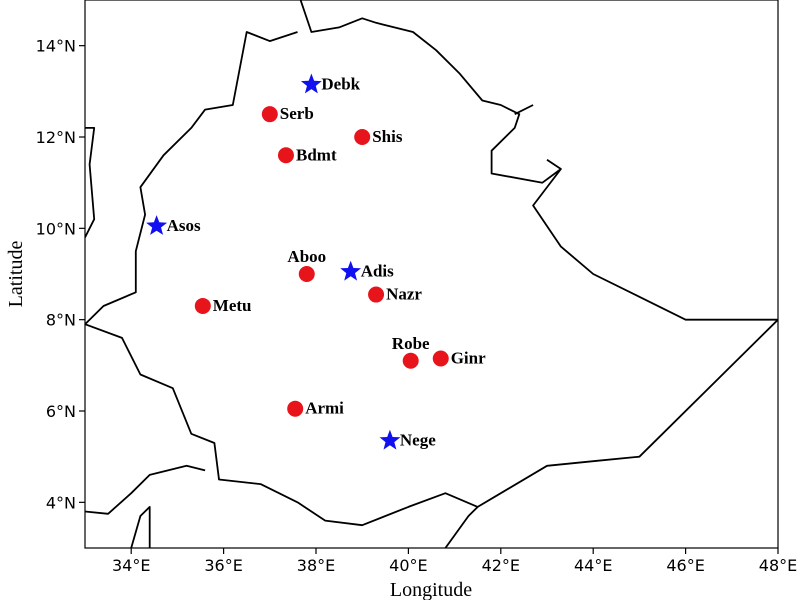 Image resolution: width=800 pixels, height=600 pixels. What do you see at coordinates (56, 46) in the screenshot?
I see `y-tick-label: 14°N` at bounding box center [56, 46].